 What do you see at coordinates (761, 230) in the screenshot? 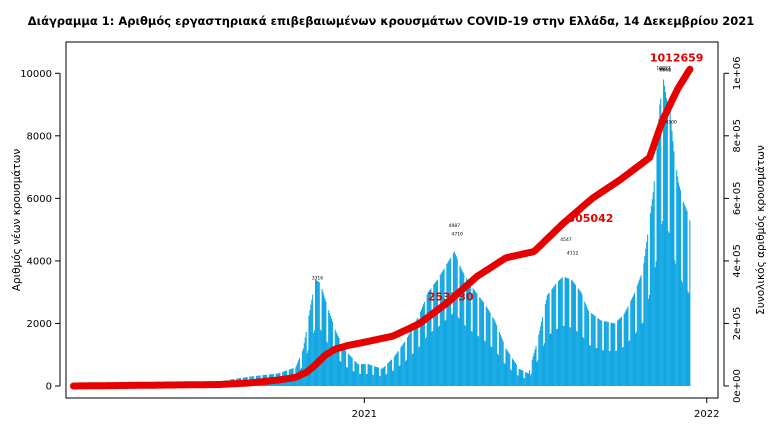
I see `y-axis-right-title: Συνολικός αριθμός κρουσμάτων` at bounding box center [761, 230].